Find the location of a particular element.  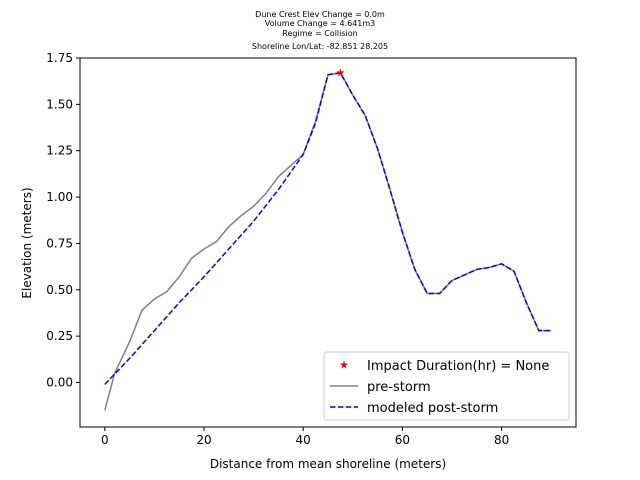

x-tick-label: 0 is located at coordinates (105, 440).